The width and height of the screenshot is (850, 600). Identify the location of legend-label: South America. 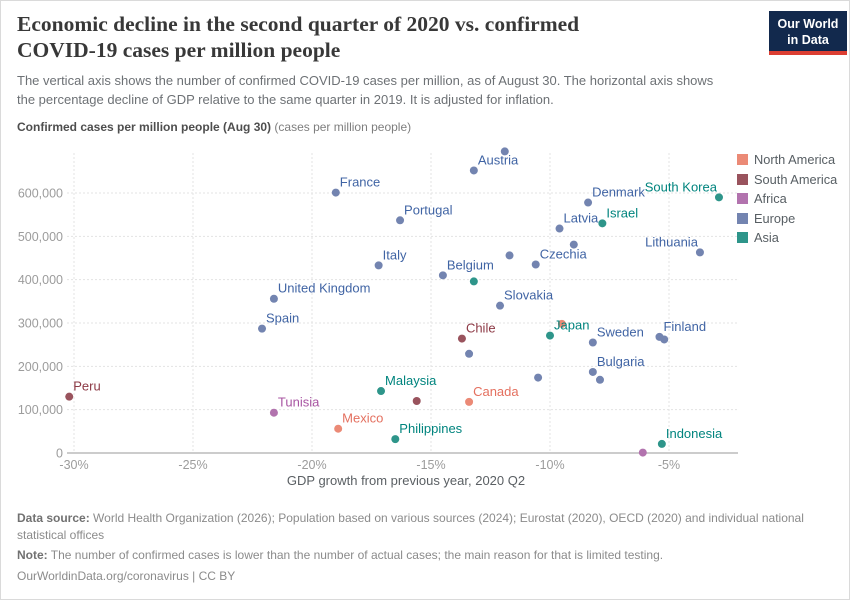
(796, 179).